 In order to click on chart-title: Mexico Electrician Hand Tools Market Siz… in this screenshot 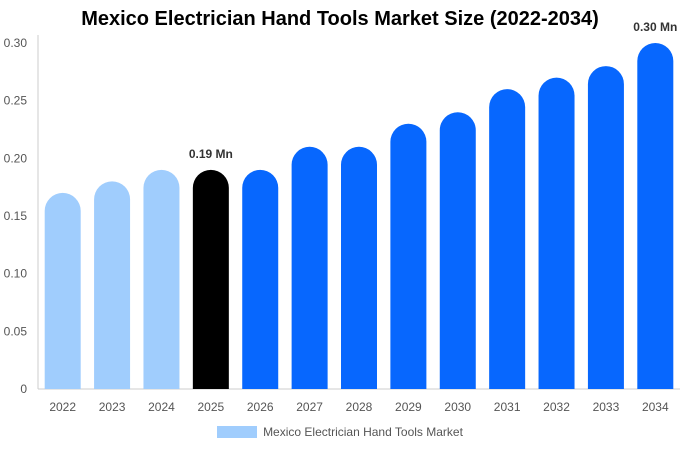, I will do `click(340, 19)`.